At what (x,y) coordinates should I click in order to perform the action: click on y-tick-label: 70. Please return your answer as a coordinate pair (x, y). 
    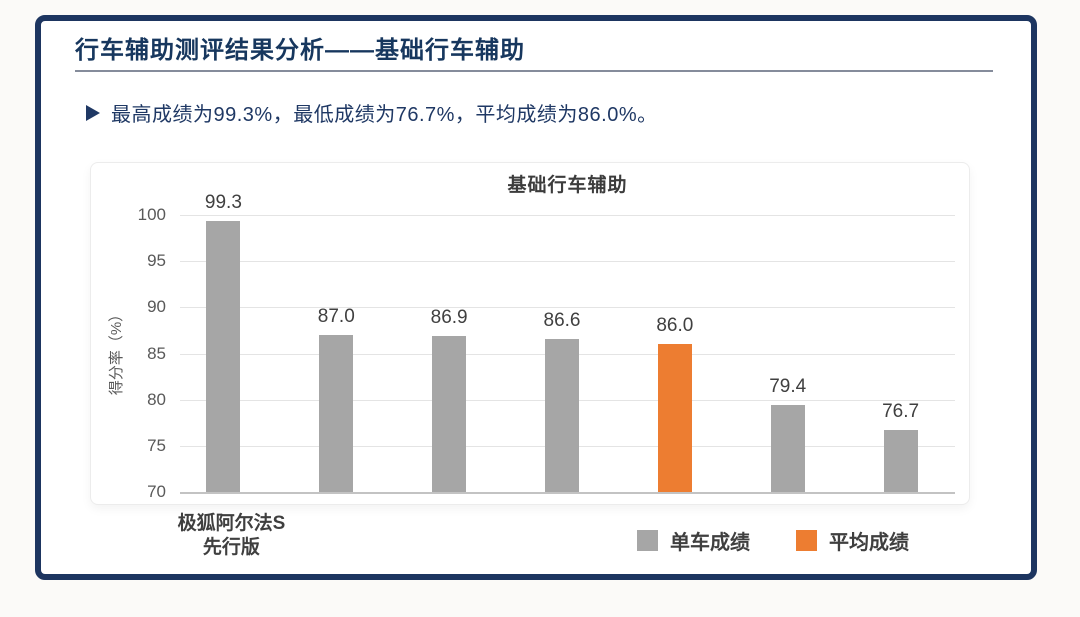
    Looking at the image, I should click on (156, 491).